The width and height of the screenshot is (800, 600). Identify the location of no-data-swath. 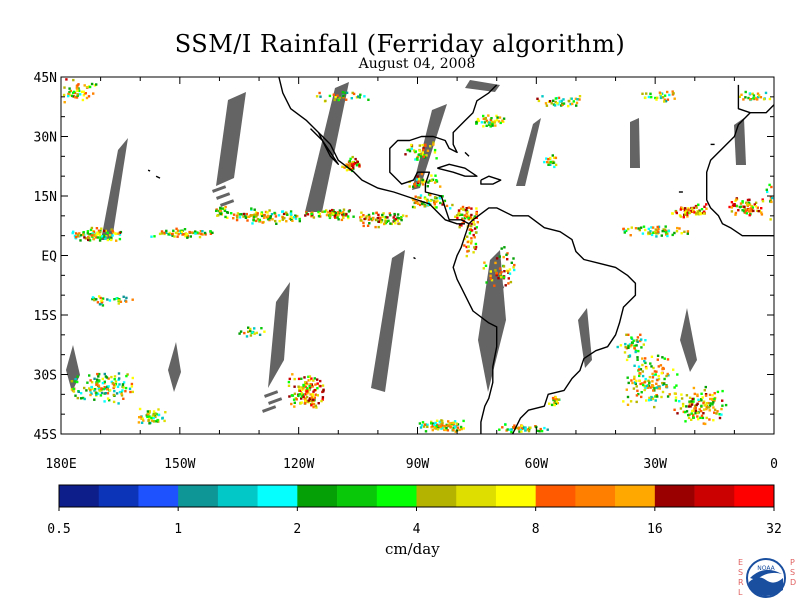
(688, 340).